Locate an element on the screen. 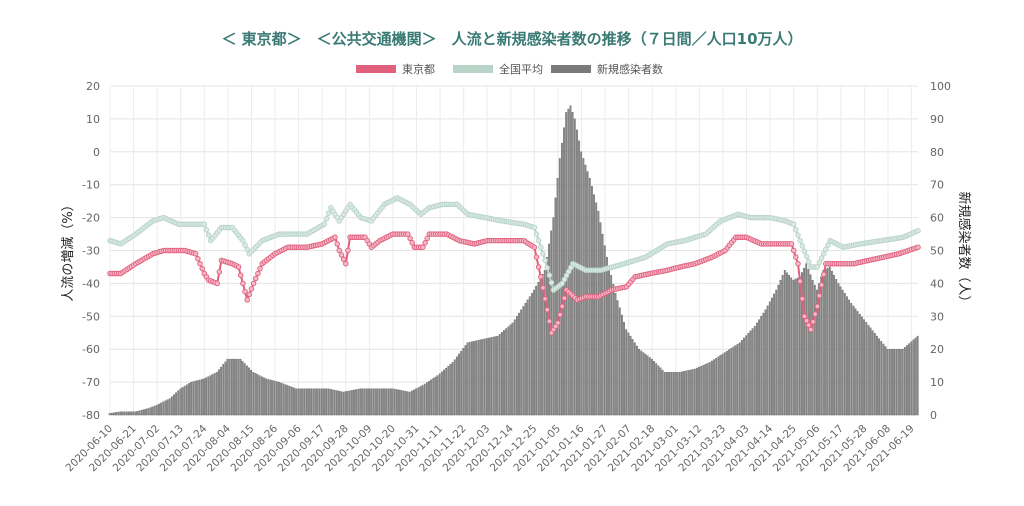 The width and height of the screenshot is (1024, 506). y-left-tick-label: -10 is located at coordinates (91, 185).